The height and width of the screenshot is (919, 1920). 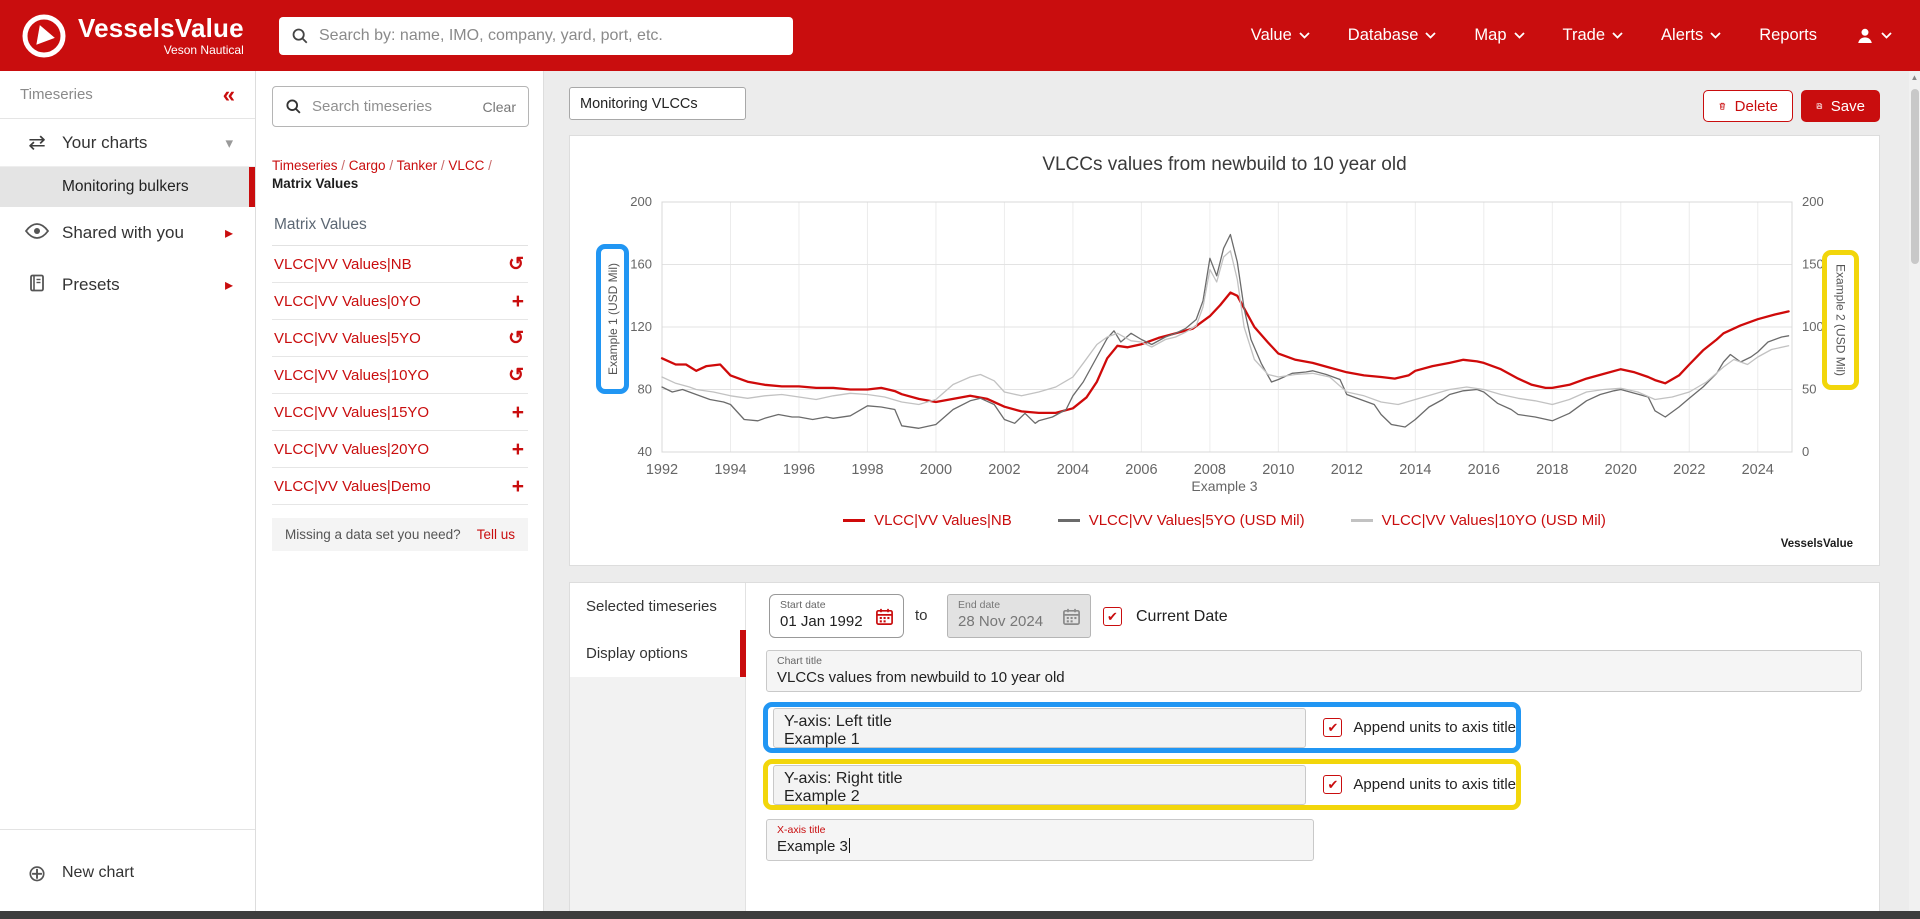 What do you see at coordinates (1840, 320) in the screenshot?
I see `y-right-axis-title: Example 2 (USD Mil)` at bounding box center [1840, 320].